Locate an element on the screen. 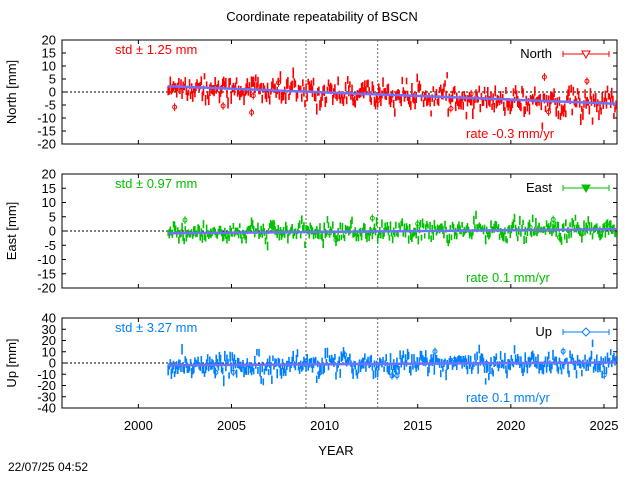 The image size is (640, 480). legend: East is located at coordinates (568, 187).